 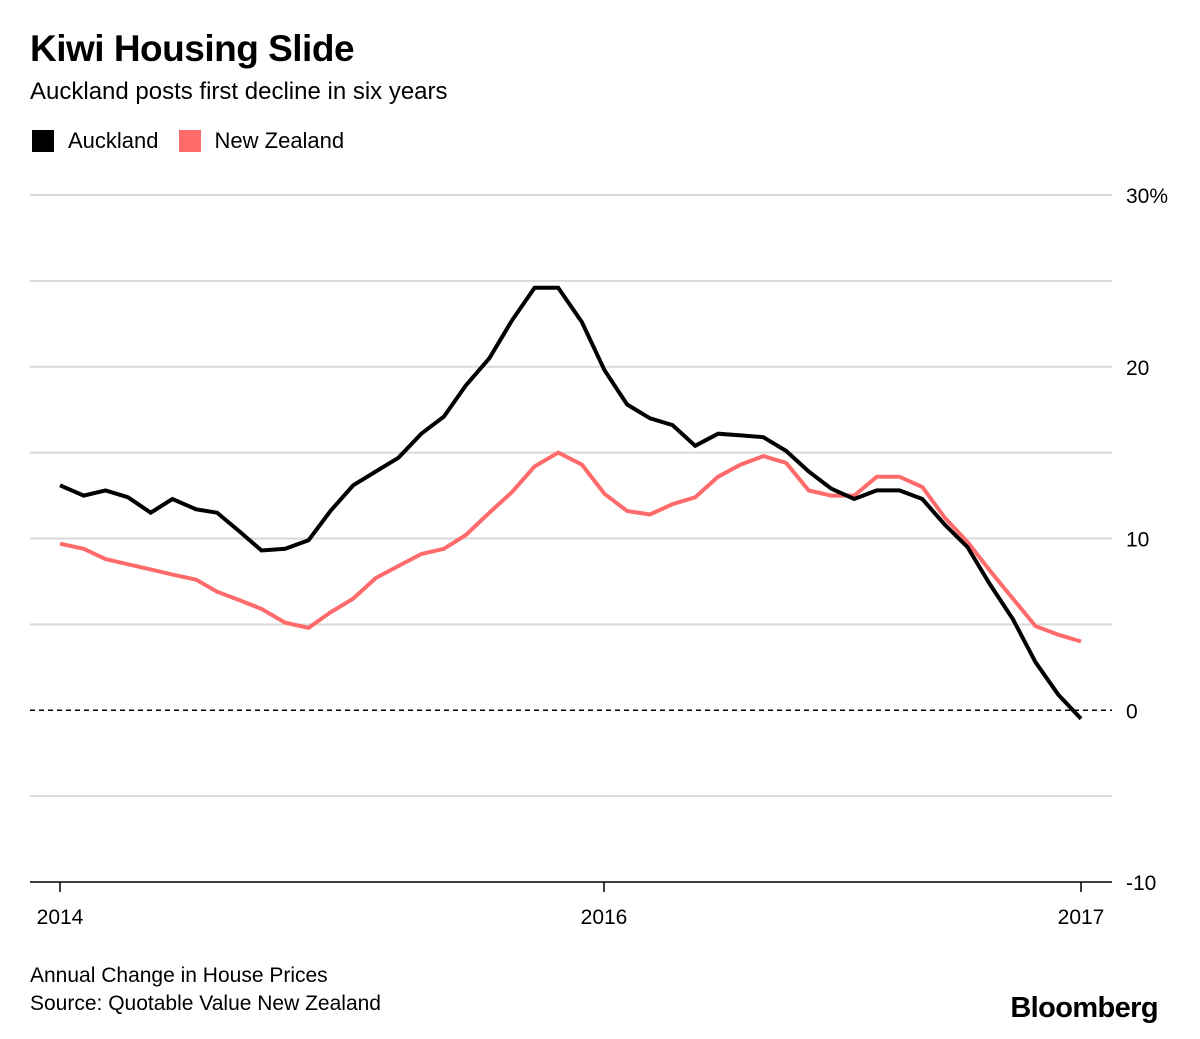 I want to click on y-tick-label: 10, so click(x=1137, y=540).